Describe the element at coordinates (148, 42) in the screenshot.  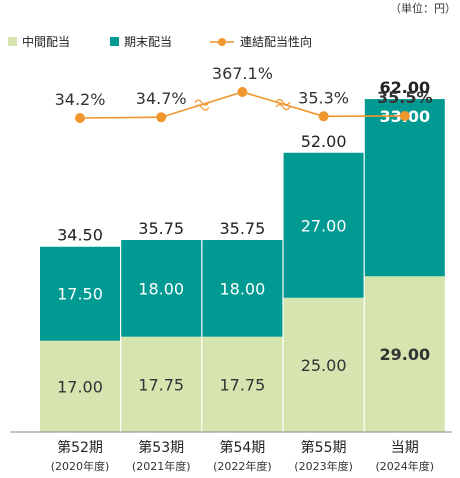
I see `legend-label-year-end: 期末配当` at that location.